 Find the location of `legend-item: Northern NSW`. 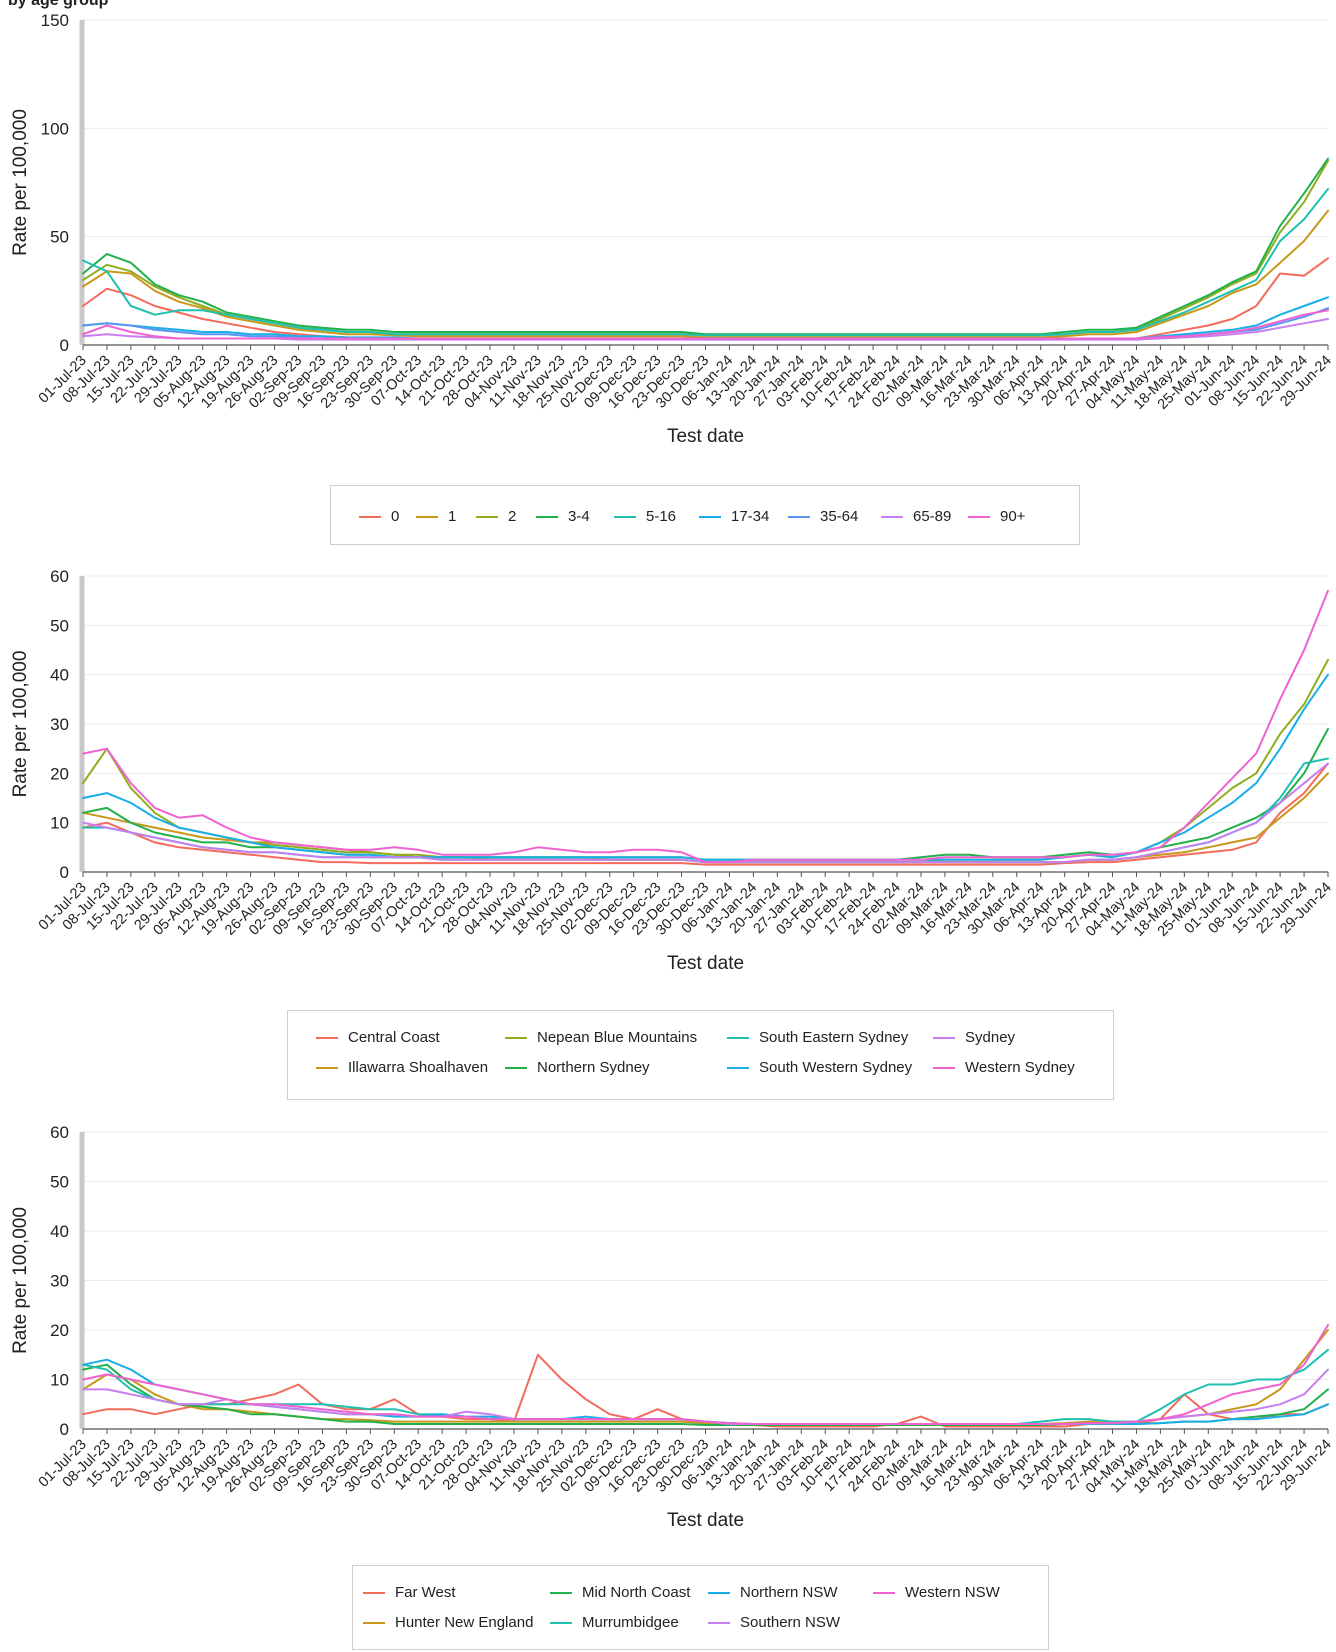

legend-item: Northern NSW is located at coordinates (773, 1592).